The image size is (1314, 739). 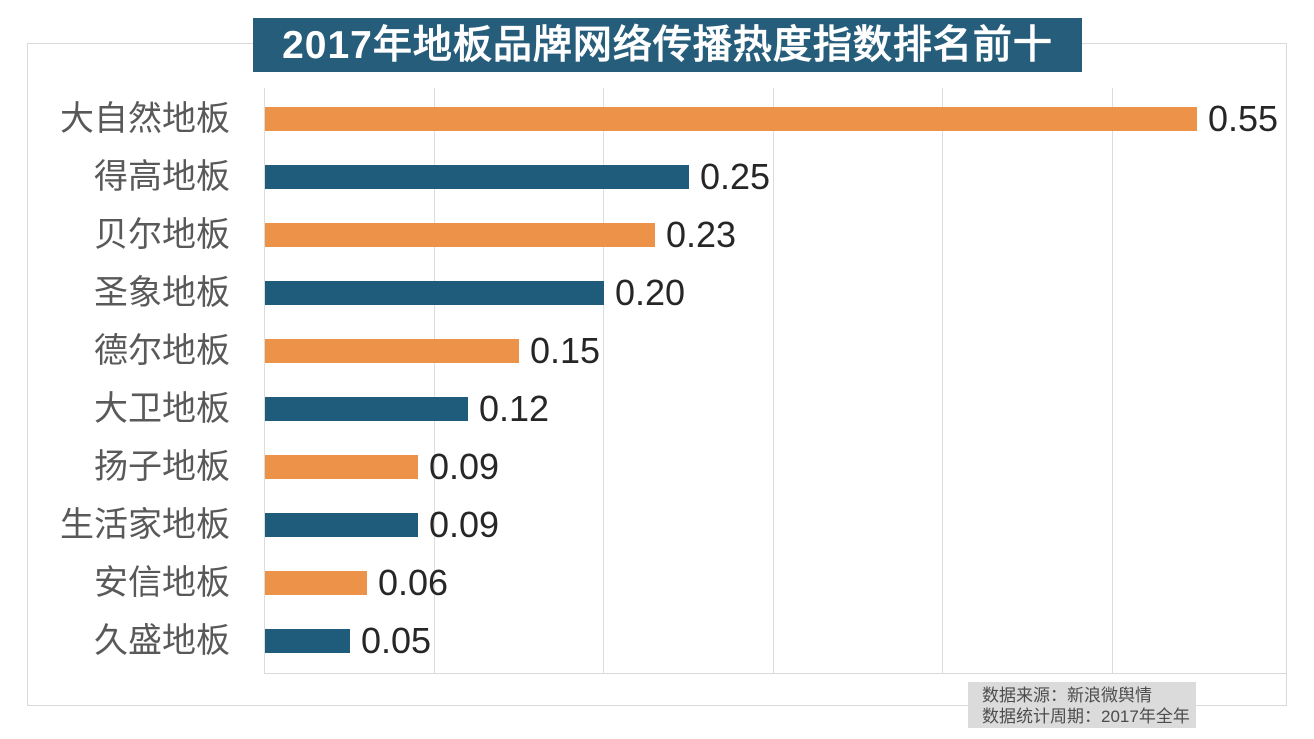 What do you see at coordinates (1086, 716) in the screenshot?
I see `period-line: 数据统计周期：2017年全年` at bounding box center [1086, 716].